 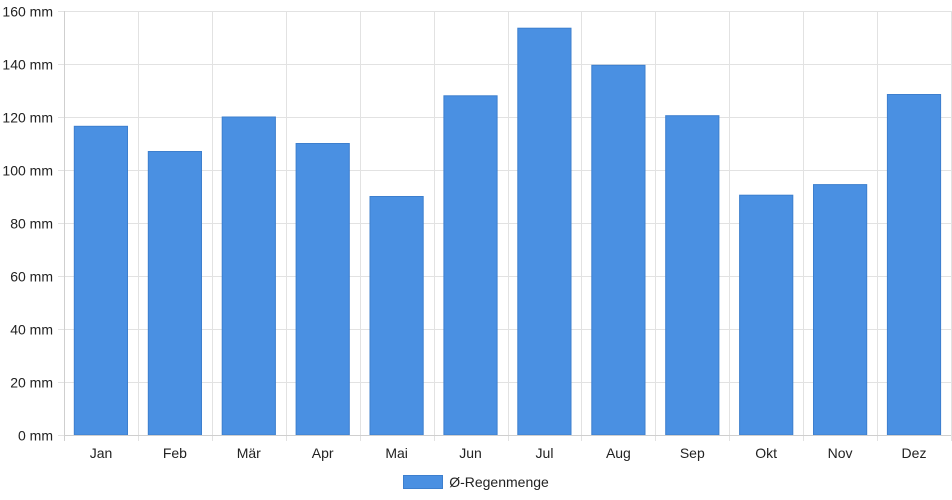 What do you see at coordinates (692, 453) in the screenshot?
I see `x-tick-label: Sep` at bounding box center [692, 453].